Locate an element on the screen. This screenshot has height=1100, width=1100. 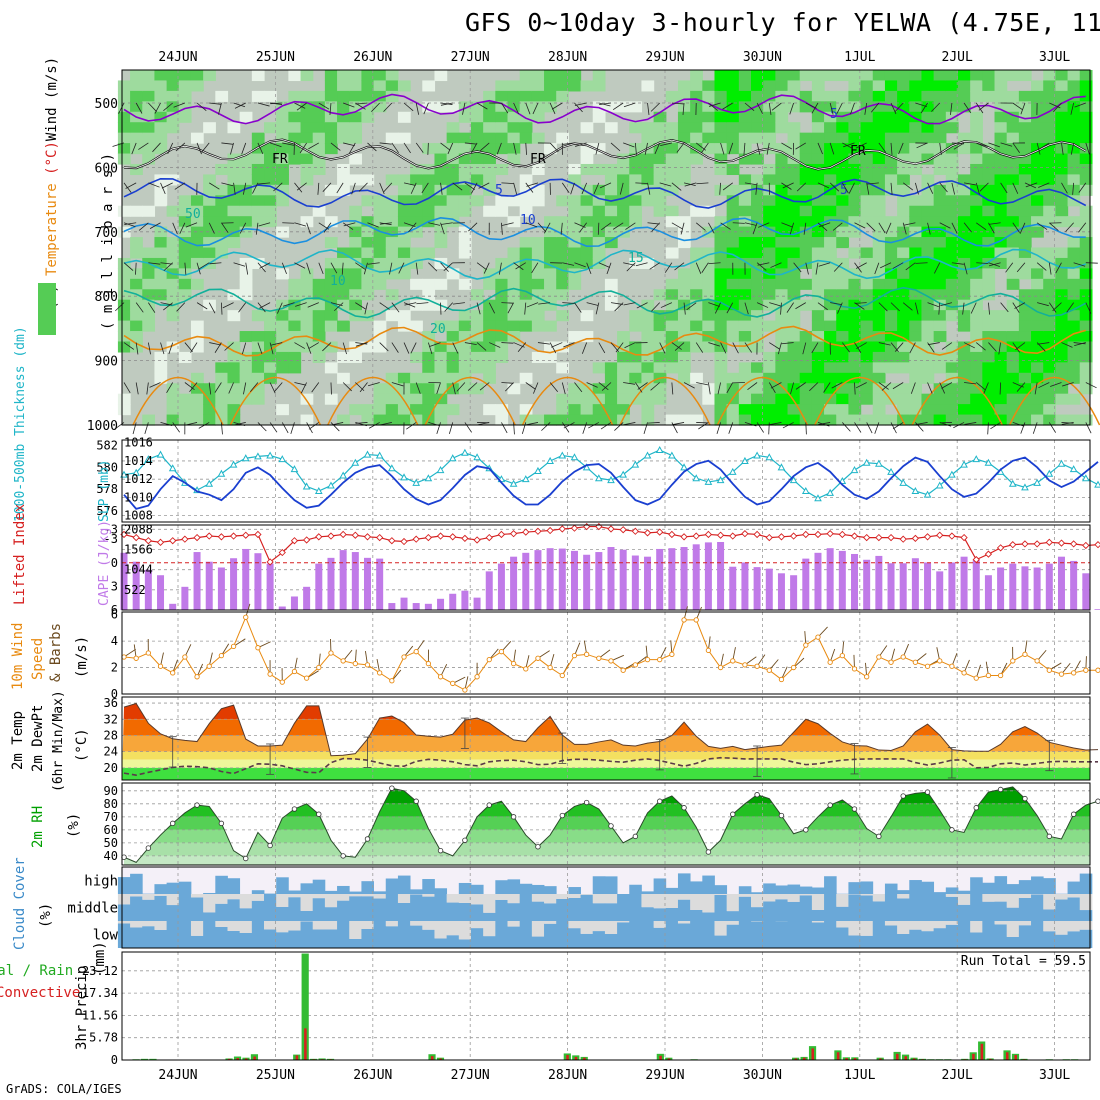
wind-speed-line is located at coordinates (610, 653).